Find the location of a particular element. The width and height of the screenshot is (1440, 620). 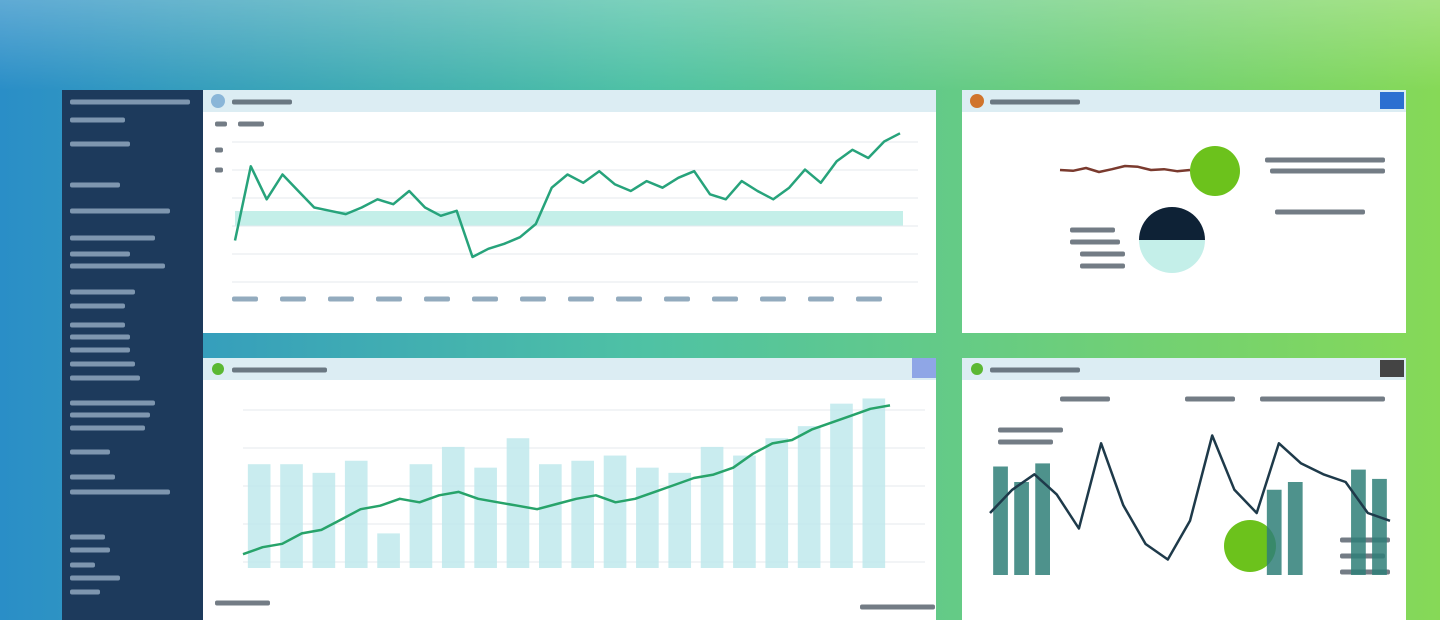

background-glow is located at coordinates (720, 45).